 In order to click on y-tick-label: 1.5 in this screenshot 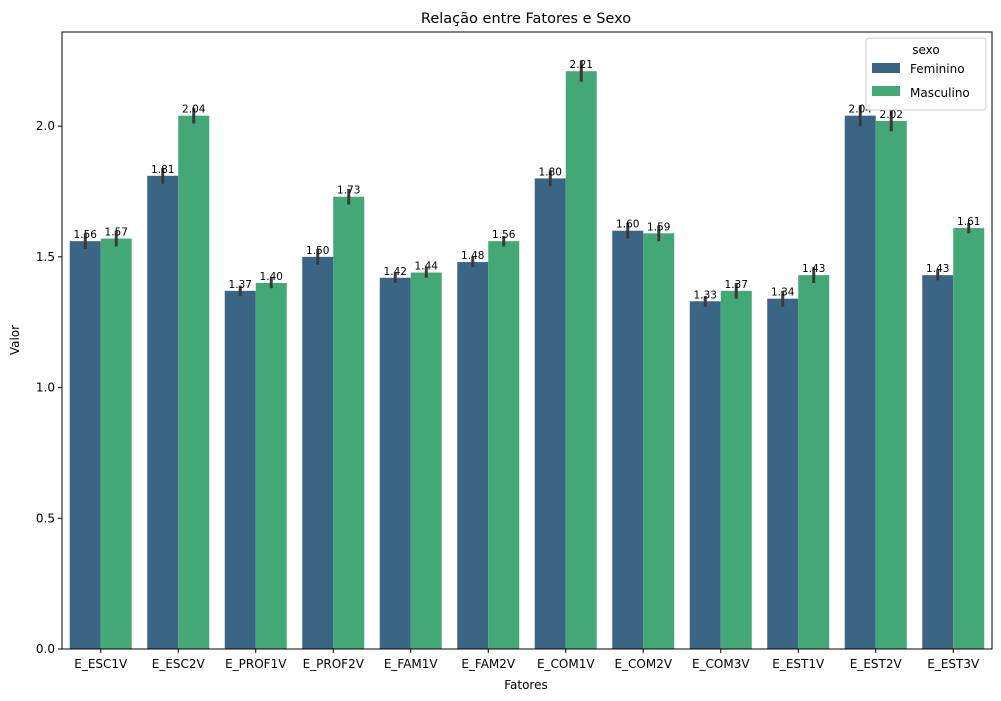, I will do `click(45, 257)`.